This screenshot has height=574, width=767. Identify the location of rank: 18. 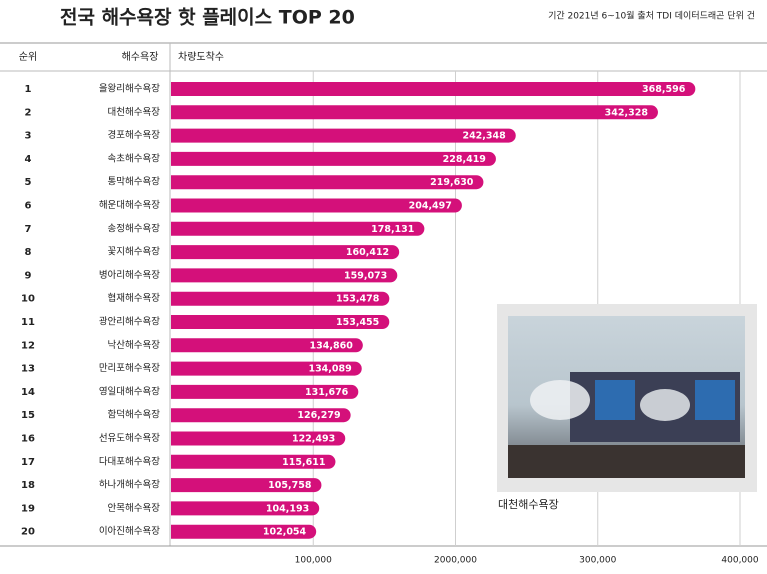
(28, 485).